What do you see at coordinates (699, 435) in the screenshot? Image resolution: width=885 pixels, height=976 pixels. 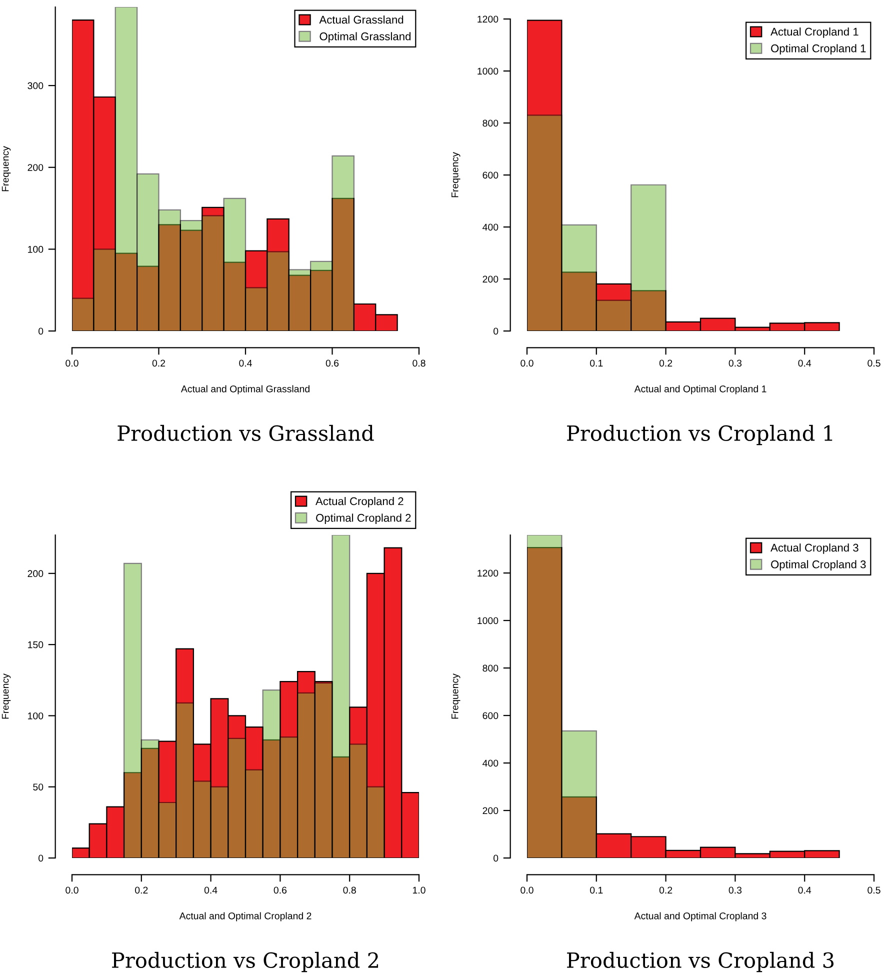 I see `text: Production vs Cropland 1` at bounding box center [699, 435].